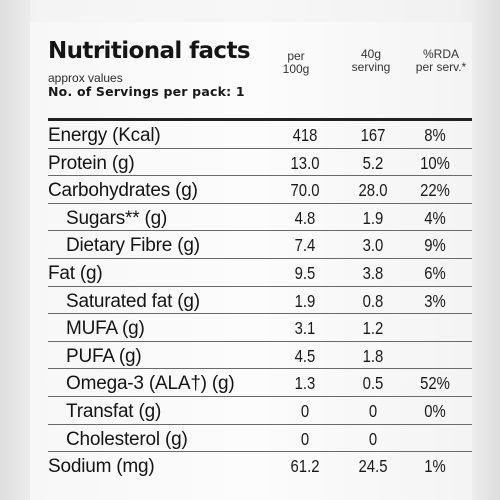  Describe the element at coordinates (260, 273) in the screenshot. I see `table-row: Fat (g) 9.5 3.8 6%` at that location.